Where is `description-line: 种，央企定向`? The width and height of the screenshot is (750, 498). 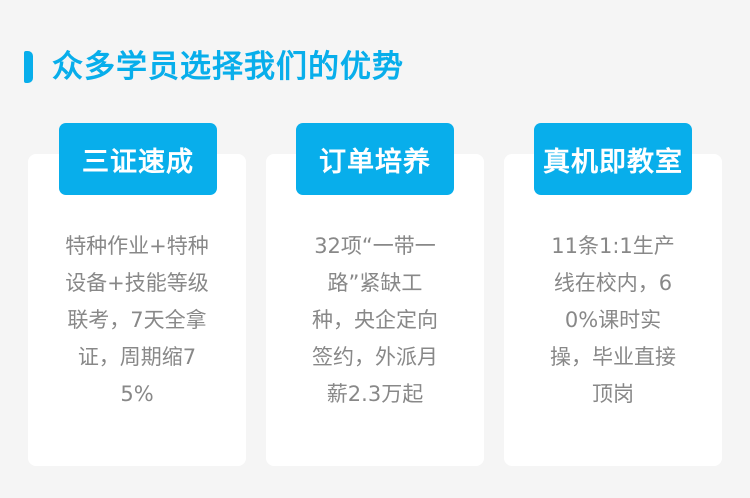
description-line: 种，央企定向 is located at coordinates (375, 320).